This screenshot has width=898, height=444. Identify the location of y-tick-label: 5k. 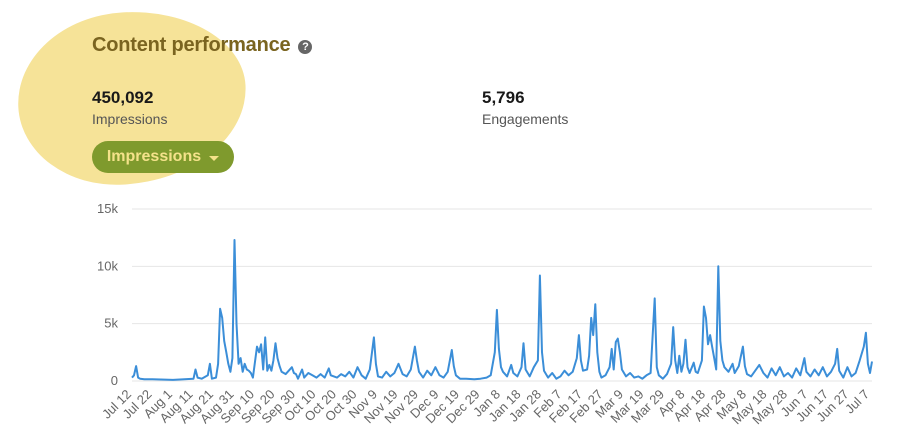
(111, 323).